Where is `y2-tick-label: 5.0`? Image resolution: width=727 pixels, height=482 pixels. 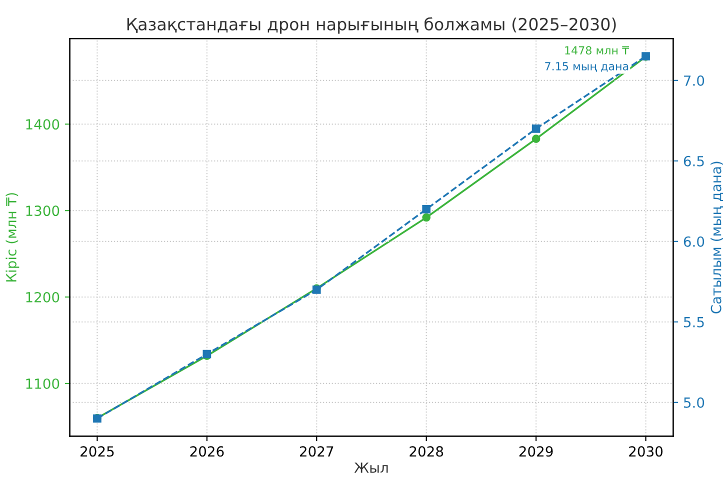 y2-tick-label: 5.0 is located at coordinates (694, 402).